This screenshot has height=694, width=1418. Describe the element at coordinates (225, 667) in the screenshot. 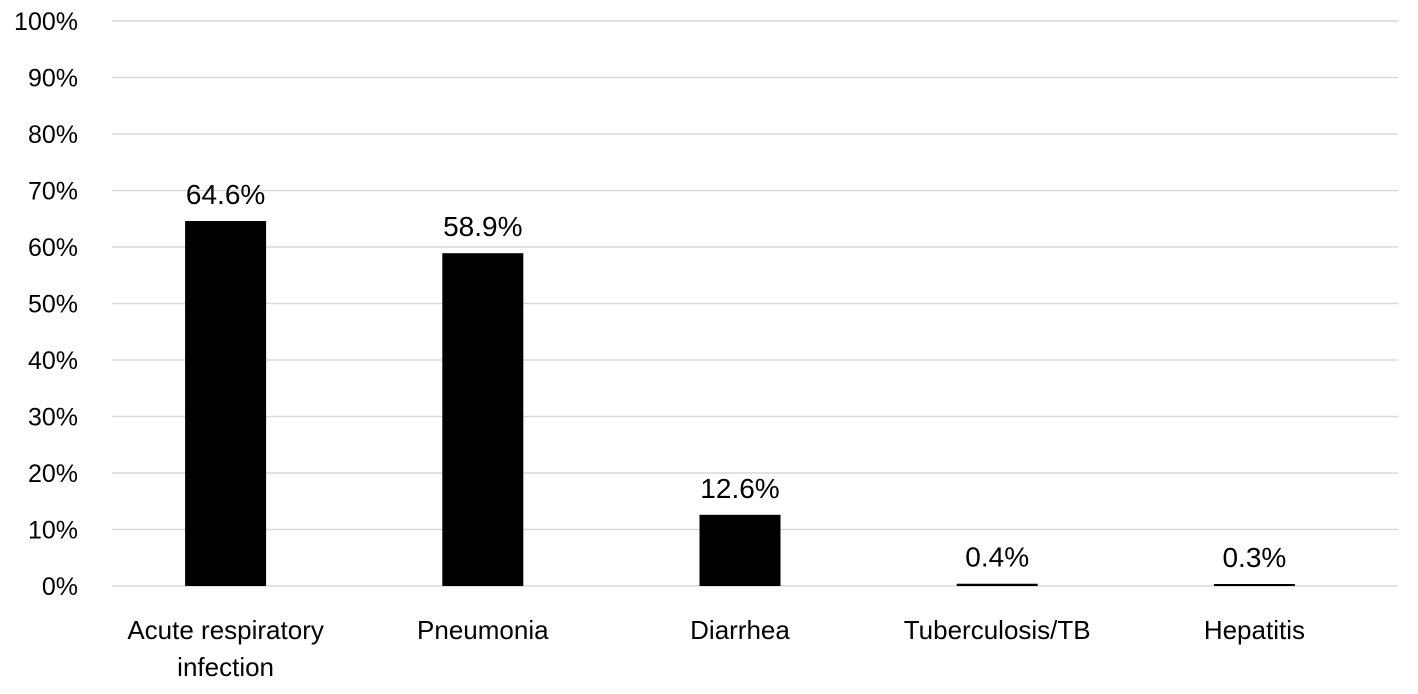

I see `x-category-label: infection` at that location.